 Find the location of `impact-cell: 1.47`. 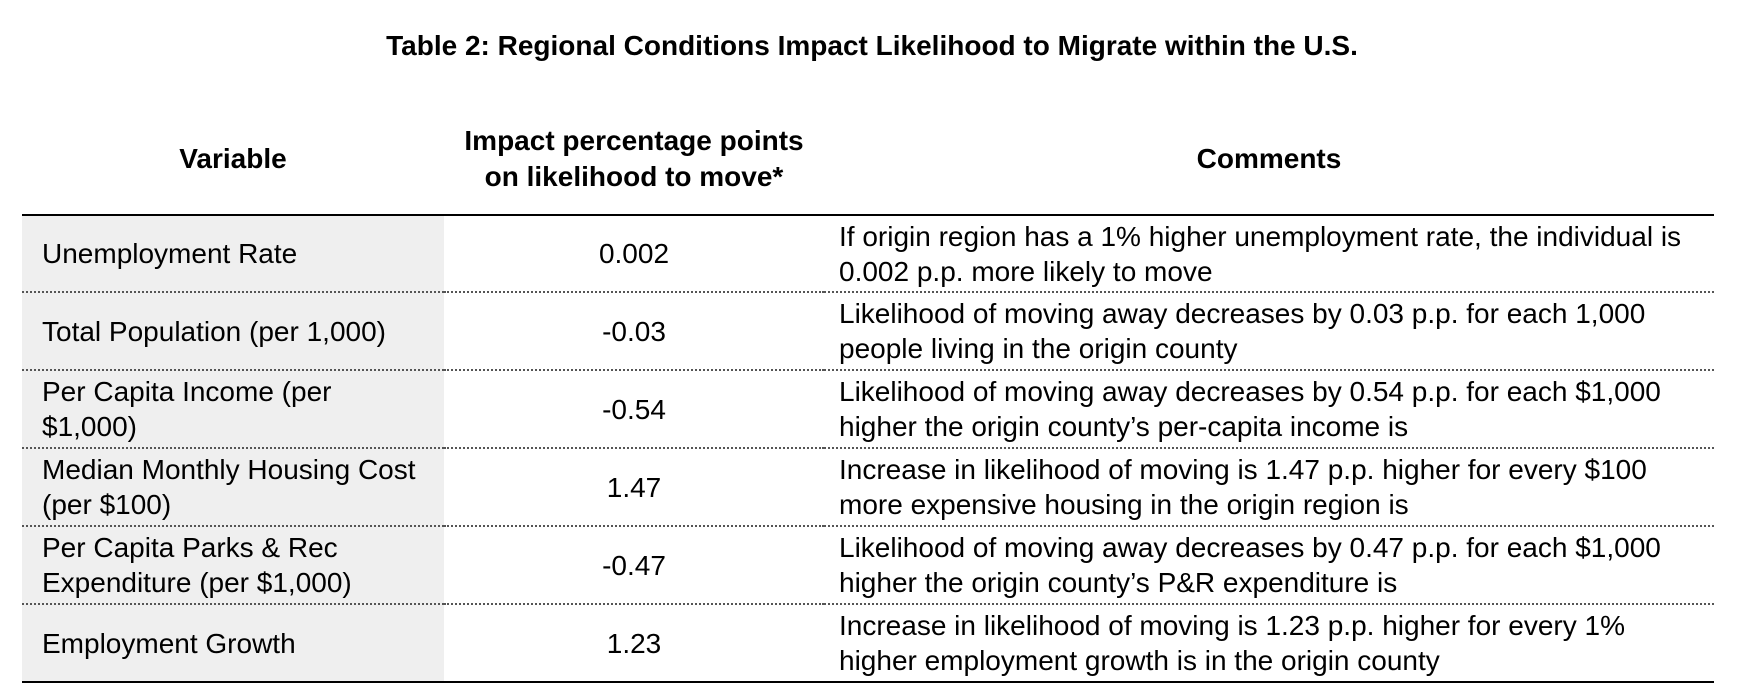

impact-cell: 1.47 is located at coordinates (634, 487).